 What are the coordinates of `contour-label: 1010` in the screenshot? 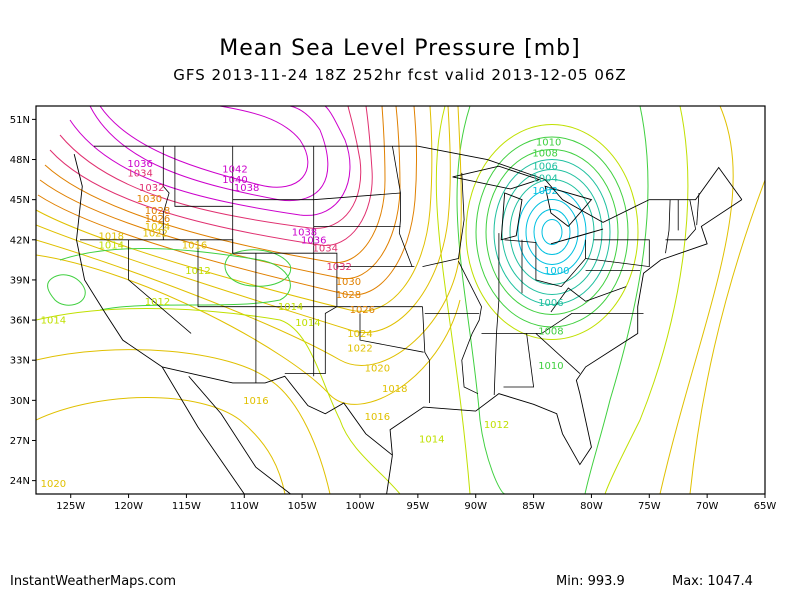 It's located at (550, 366).